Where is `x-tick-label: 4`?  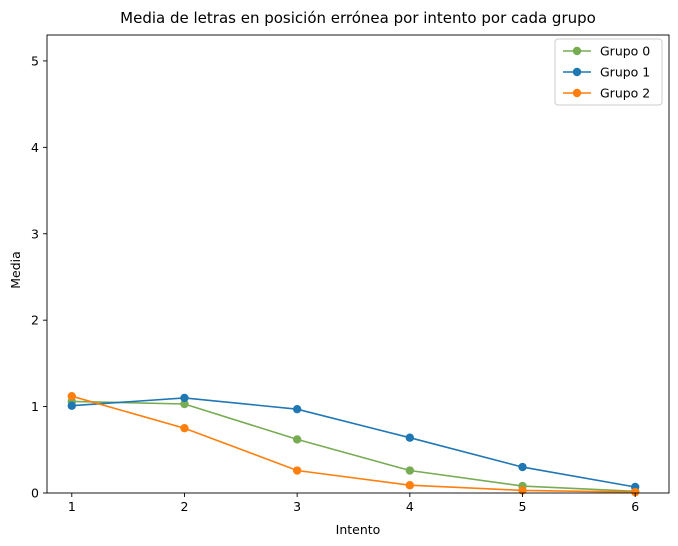
x-tick-label: 4 is located at coordinates (410, 506).